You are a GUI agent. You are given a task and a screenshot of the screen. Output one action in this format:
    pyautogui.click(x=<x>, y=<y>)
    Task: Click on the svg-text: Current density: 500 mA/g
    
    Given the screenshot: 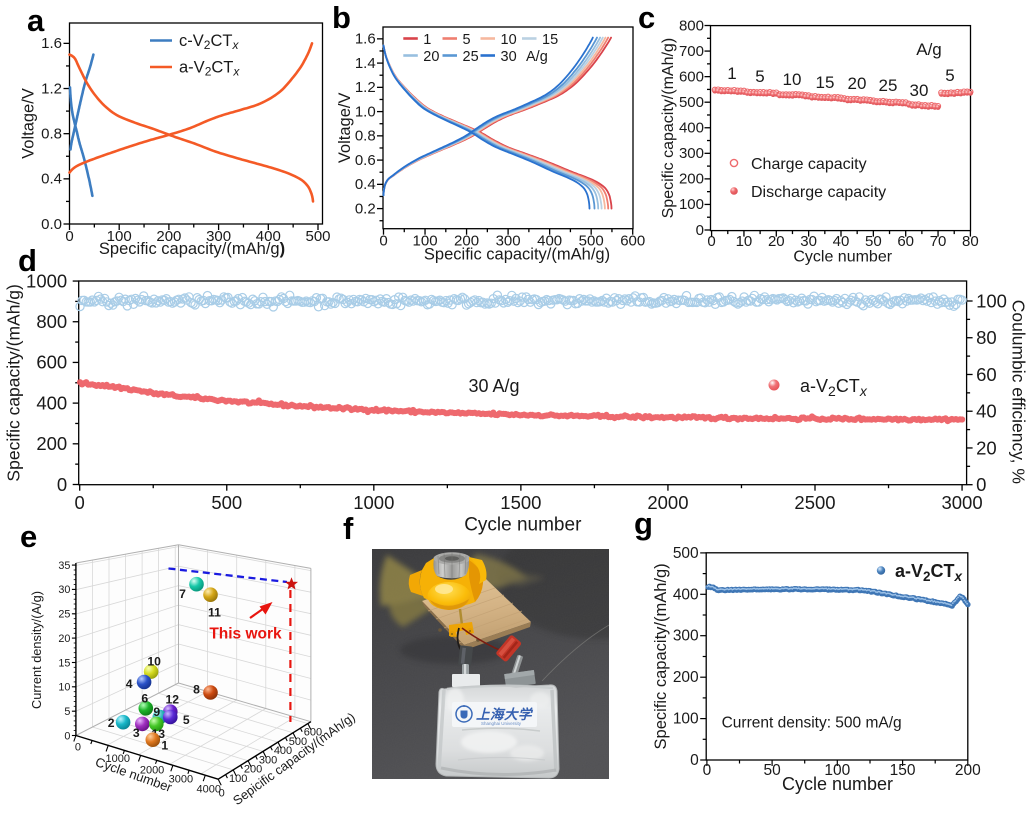 What is the action you would take?
    pyautogui.click(x=812, y=723)
    